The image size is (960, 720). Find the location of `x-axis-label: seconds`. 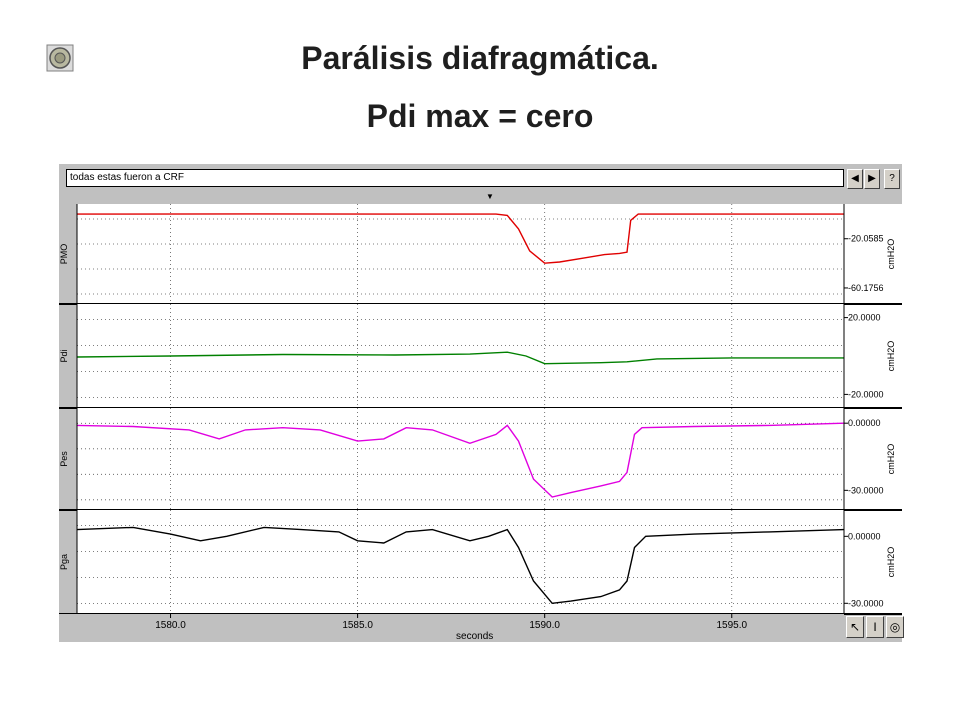

x-axis-label: seconds is located at coordinates (474, 636).